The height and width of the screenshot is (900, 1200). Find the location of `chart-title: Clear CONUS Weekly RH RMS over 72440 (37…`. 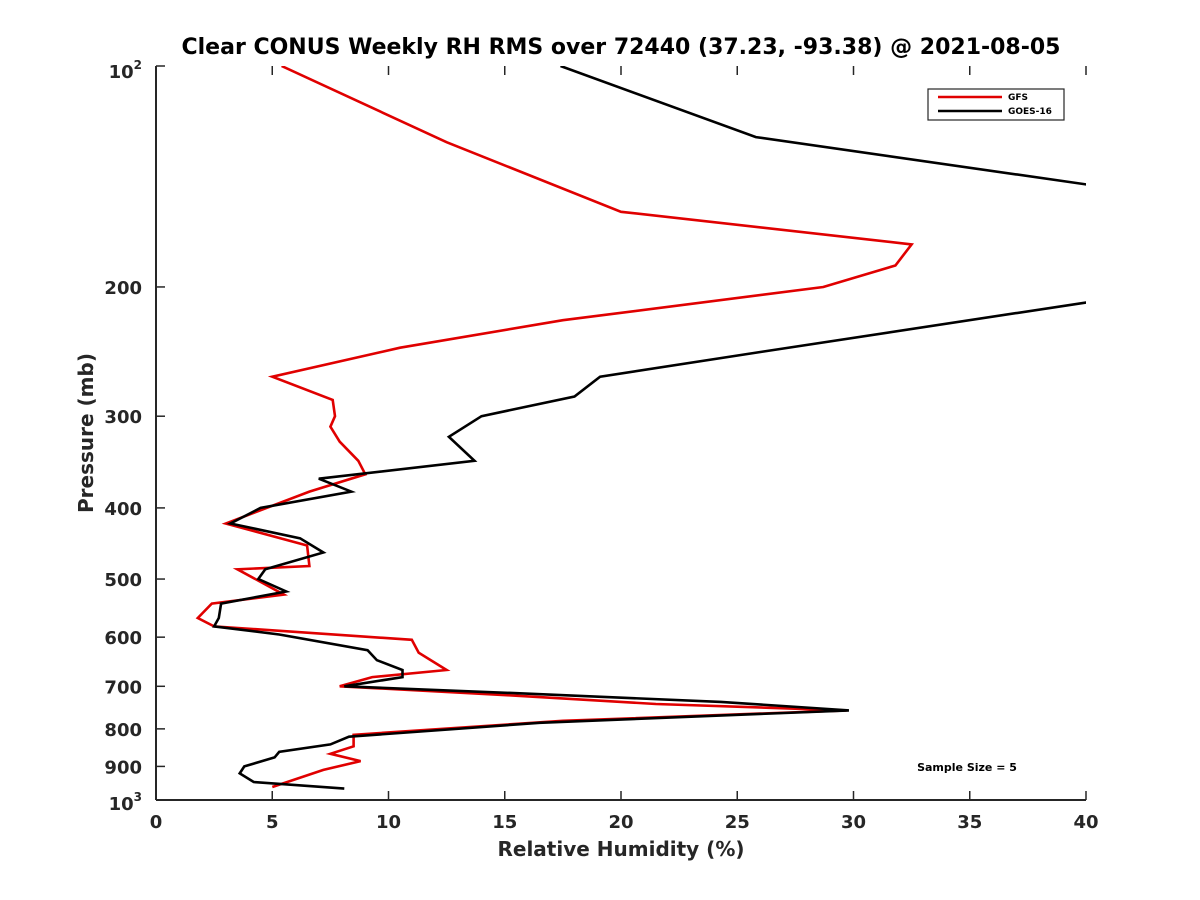

chart-title: Clear CONUS Weekly RH RMS over 72440 (37… is located at coordinates (621, 47).